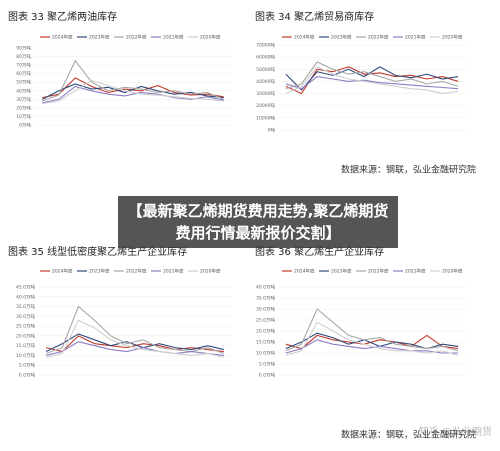 This screenshot has height=451, width=500. Describe the element at coordinates (272, 130) in the screenshot. I see `y-tick-label: 0吨` at that location.